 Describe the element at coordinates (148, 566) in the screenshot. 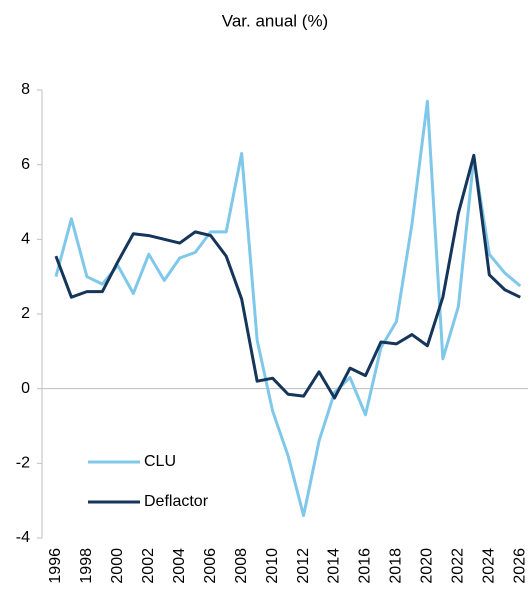

I see `x-tick-label: 2002` at that location.